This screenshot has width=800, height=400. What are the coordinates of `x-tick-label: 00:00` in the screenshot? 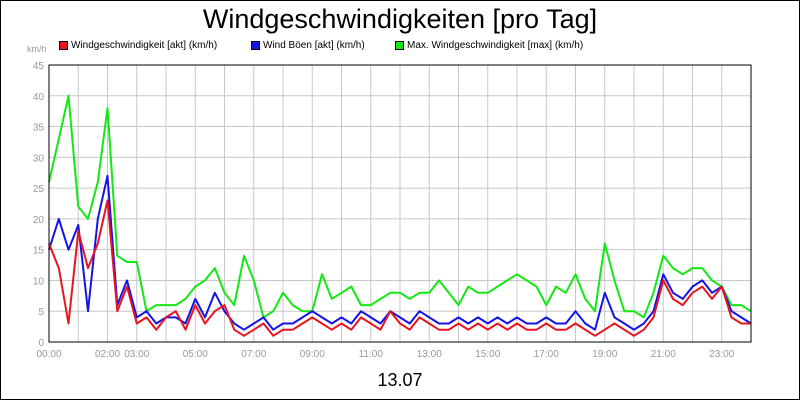 It's located at (48, 354).